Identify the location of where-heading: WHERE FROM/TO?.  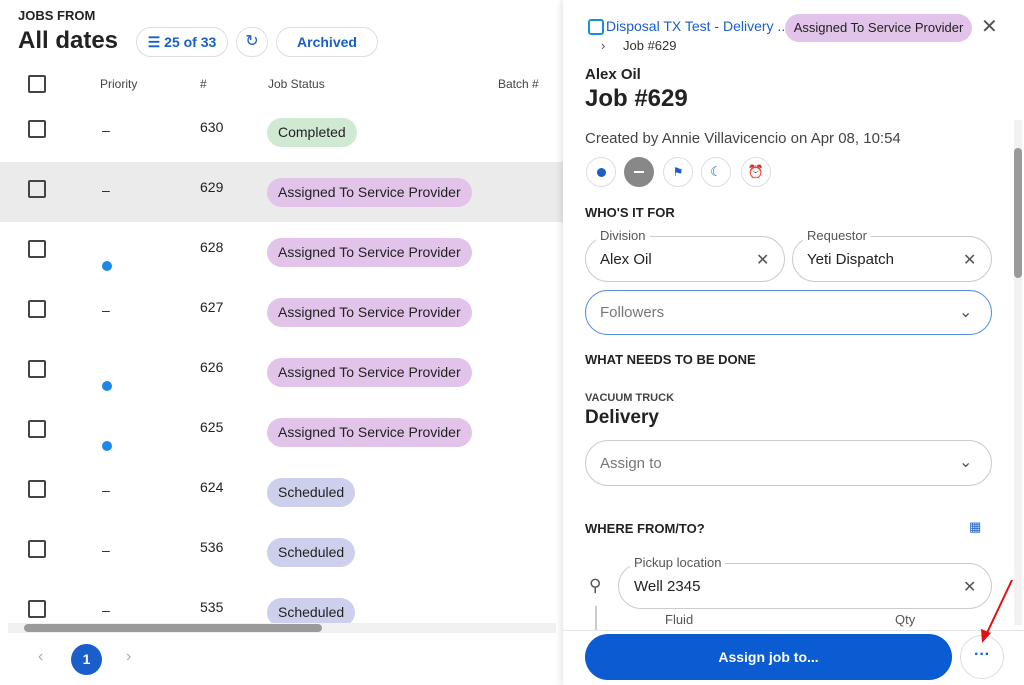
(645, 528).